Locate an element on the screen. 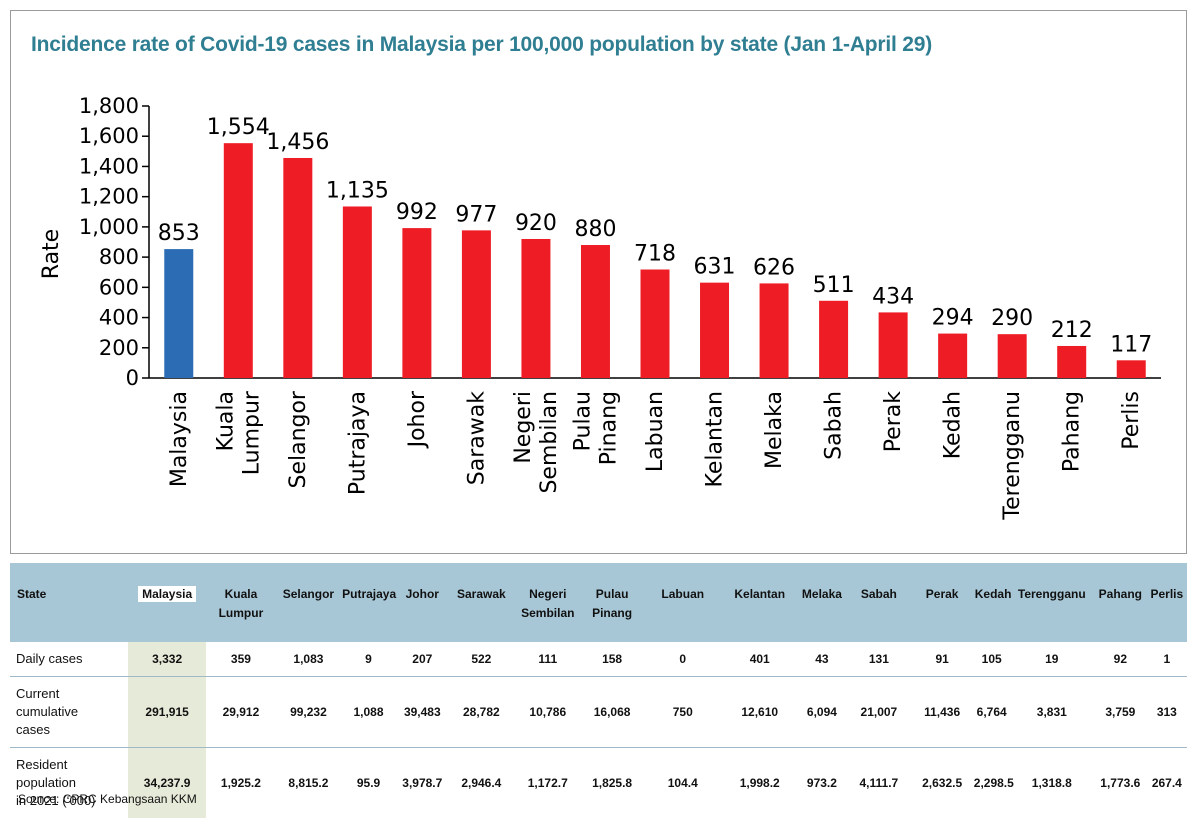 The image size is (1200, 818). table-cell: 291,915 is located at coordinates (167, 712).